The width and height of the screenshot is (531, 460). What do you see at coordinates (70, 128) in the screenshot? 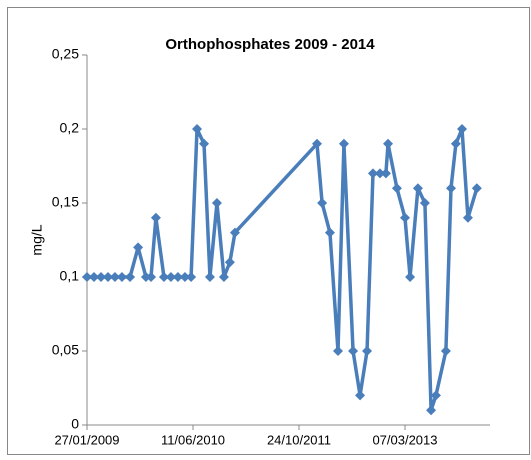
I see `y-tick-label: 0,2` at bounding box center [70, 128].